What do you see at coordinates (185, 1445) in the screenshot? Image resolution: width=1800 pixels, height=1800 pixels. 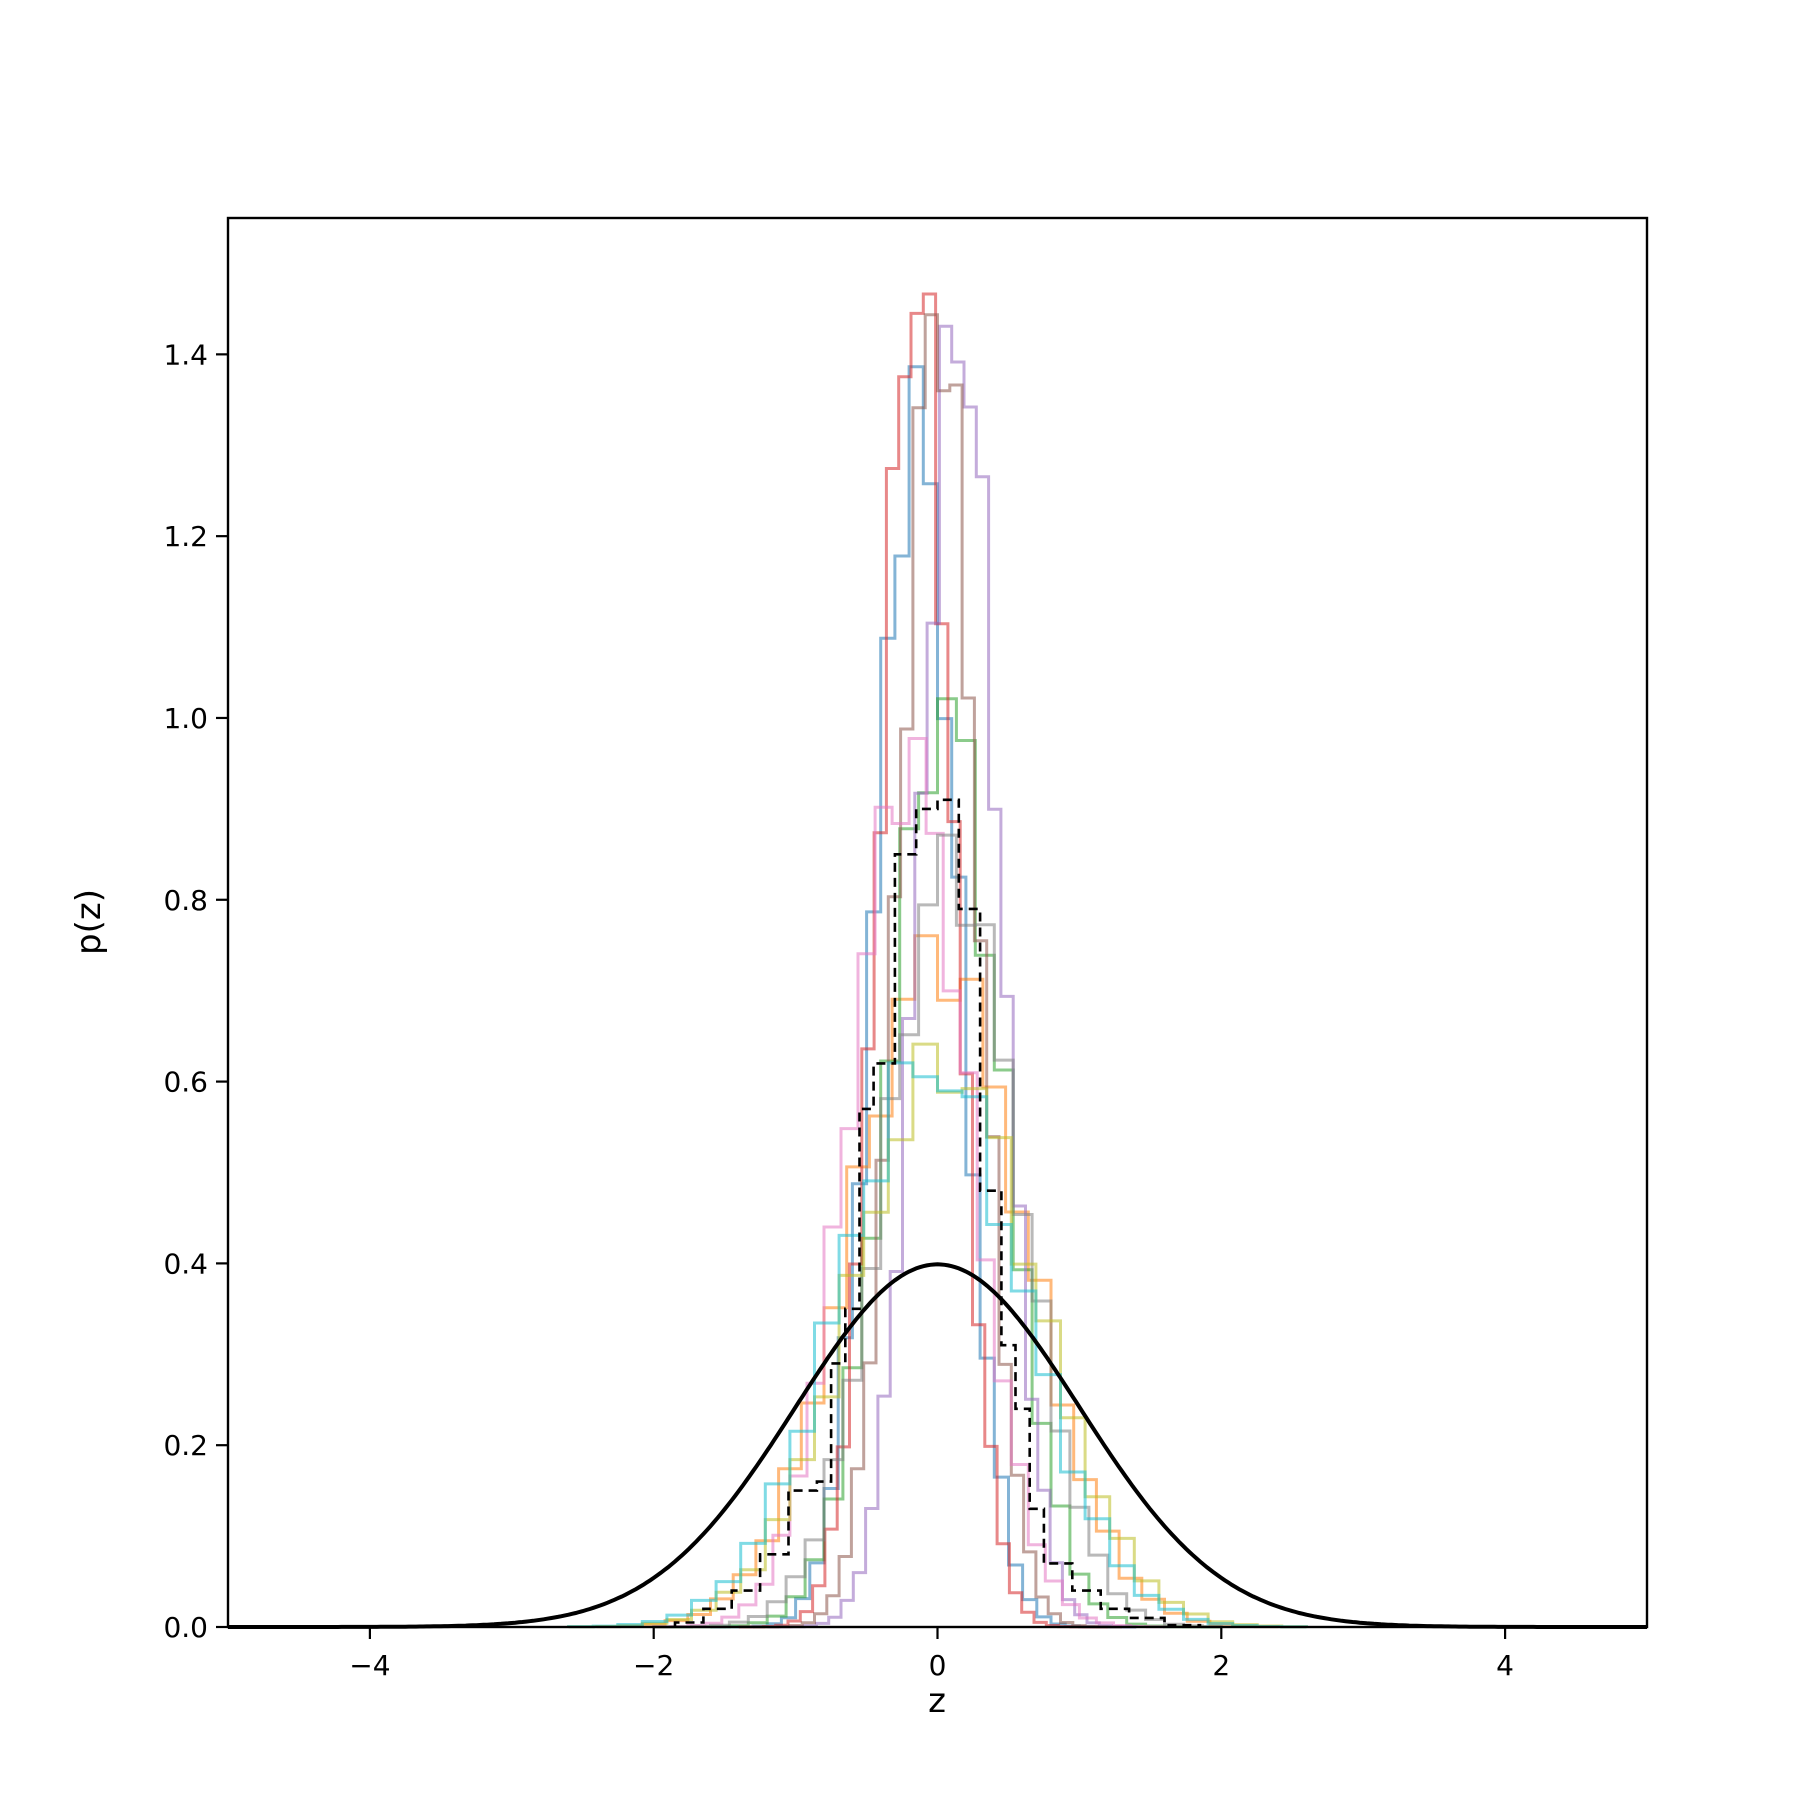 I see `y-tick-label: 0.2` at bounding box center [185, 1445].